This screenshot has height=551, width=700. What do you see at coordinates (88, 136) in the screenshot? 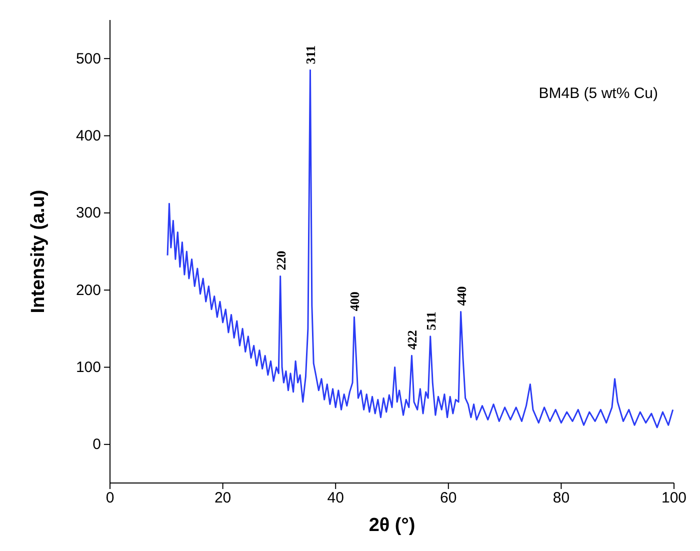
I see `y-tick-label: 400` at bounding box center [88, 136].